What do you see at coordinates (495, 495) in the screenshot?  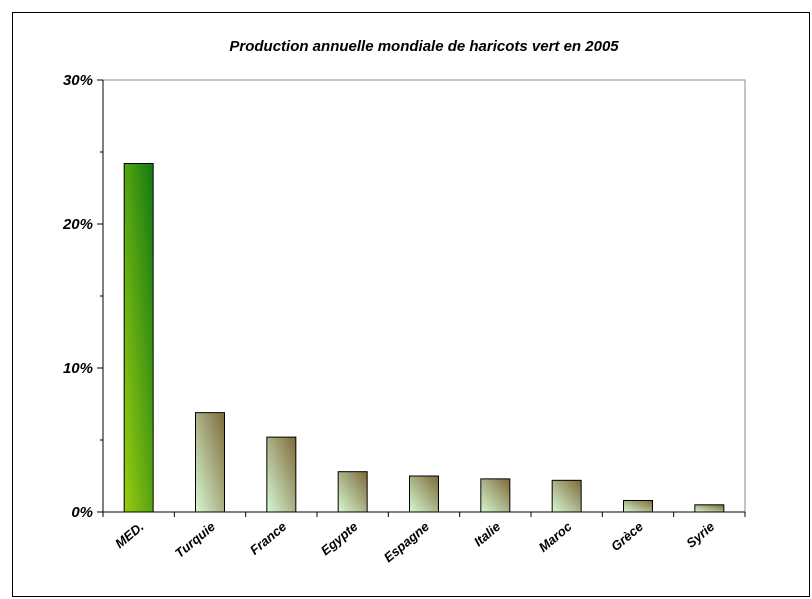 I see `bar-italie` at bounding box center [495, 495].